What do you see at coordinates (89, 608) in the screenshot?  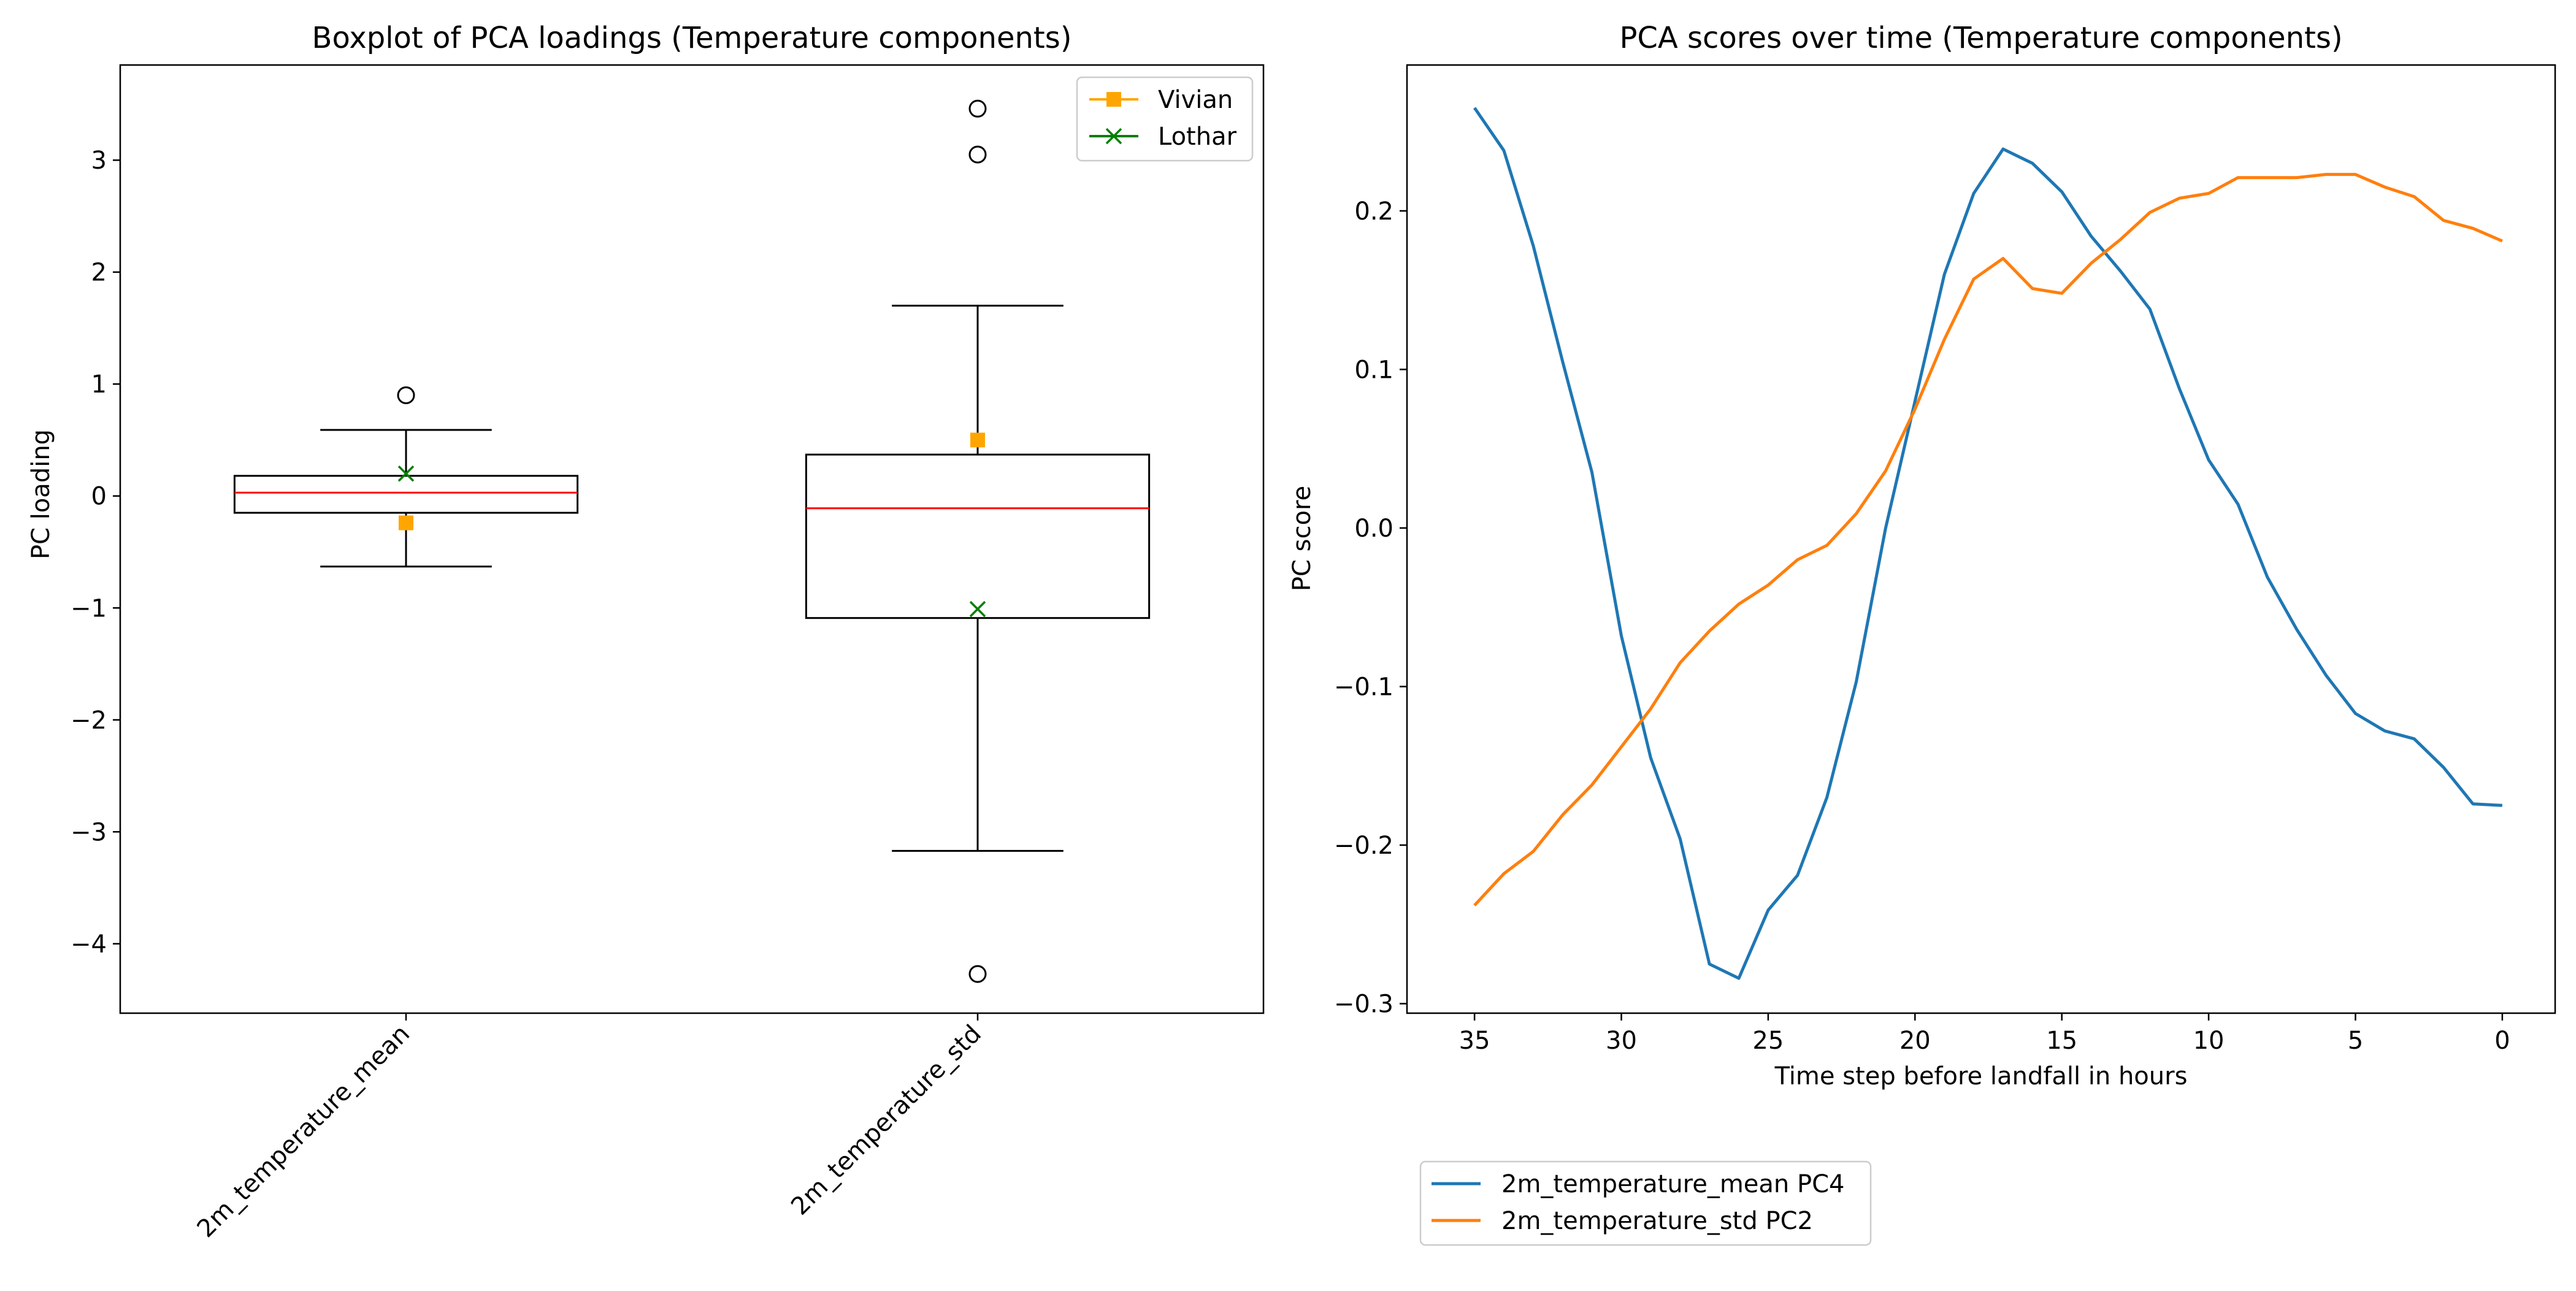 I see `boxplot-y-tick-label: −1` at bounding box center [89, 608].